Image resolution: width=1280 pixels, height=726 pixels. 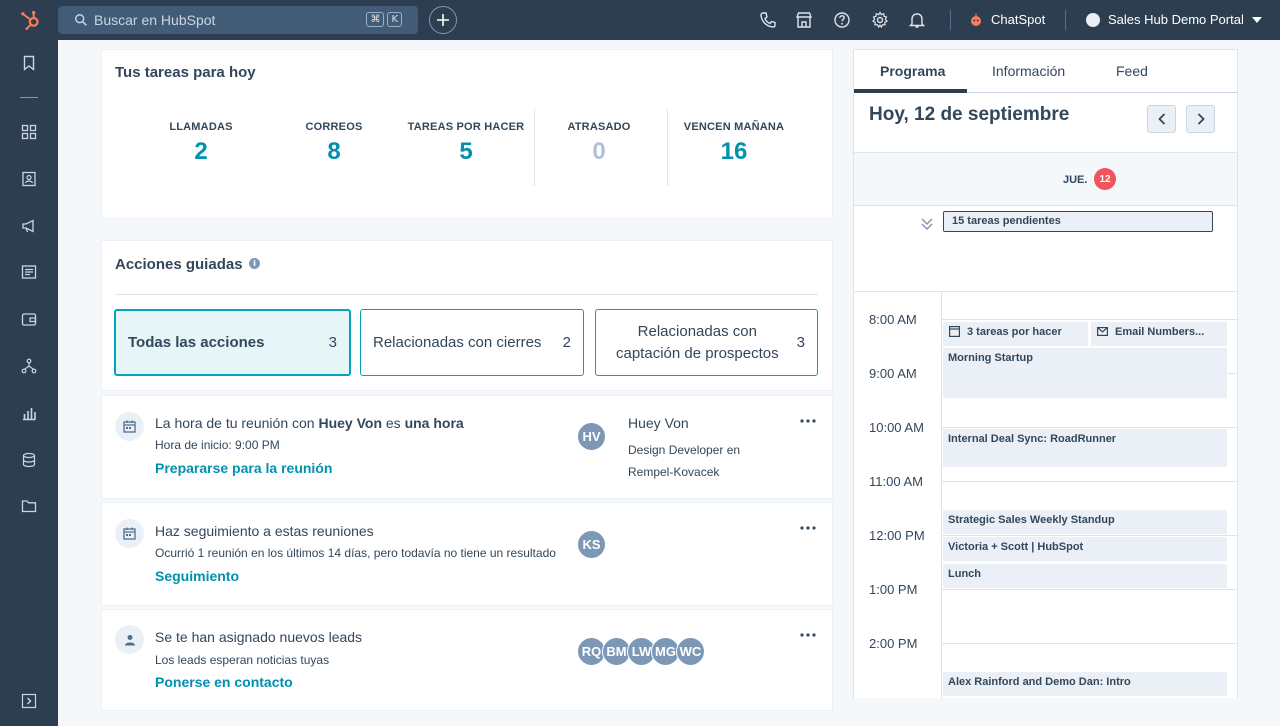 I want to click on marketplace-icon, so click(x=804, y=20).